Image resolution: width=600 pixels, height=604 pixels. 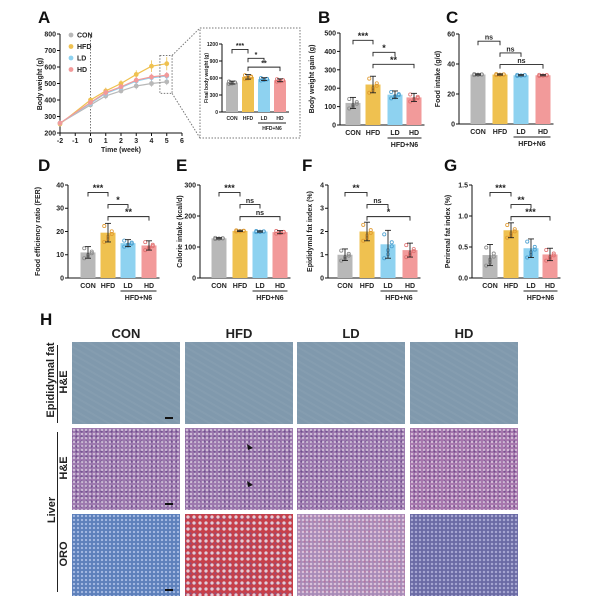 I want to click on row-divider, so click(x=57, y=384).